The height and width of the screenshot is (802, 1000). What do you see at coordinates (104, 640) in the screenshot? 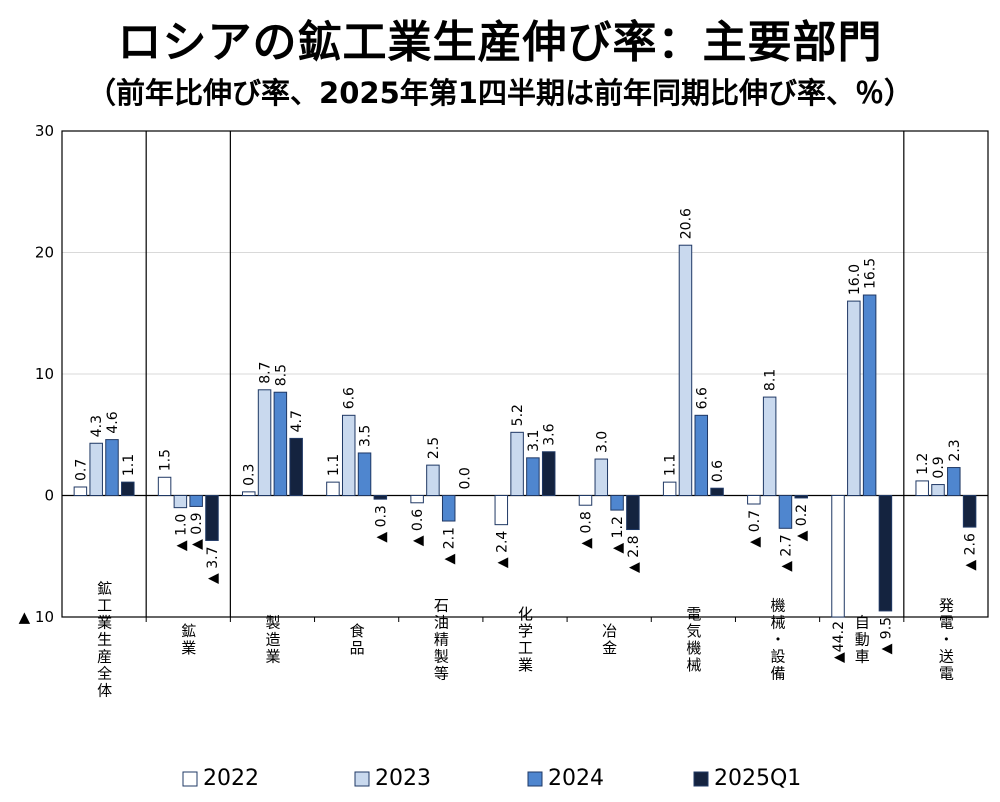
I see `category-label: 鉱工業生産全体` at bounding box center [104, 640].